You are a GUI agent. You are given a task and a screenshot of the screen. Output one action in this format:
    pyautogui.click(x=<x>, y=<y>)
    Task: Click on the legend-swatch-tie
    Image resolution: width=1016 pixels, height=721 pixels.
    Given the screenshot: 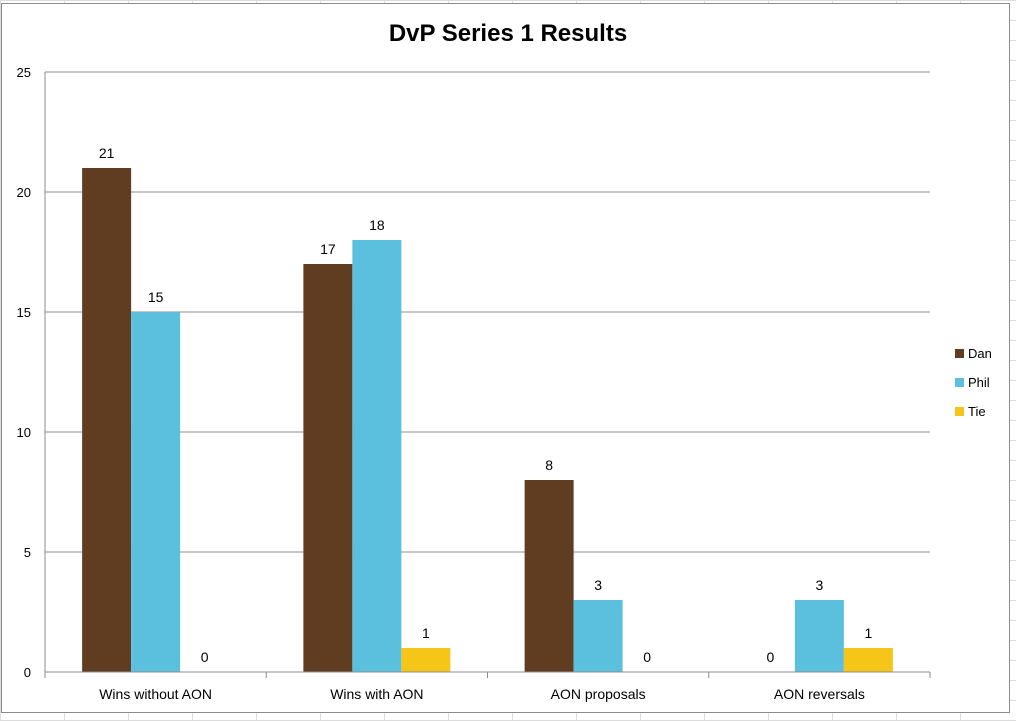 What is the action you would take?
    pyautogui.click(x=959, y=411)
    